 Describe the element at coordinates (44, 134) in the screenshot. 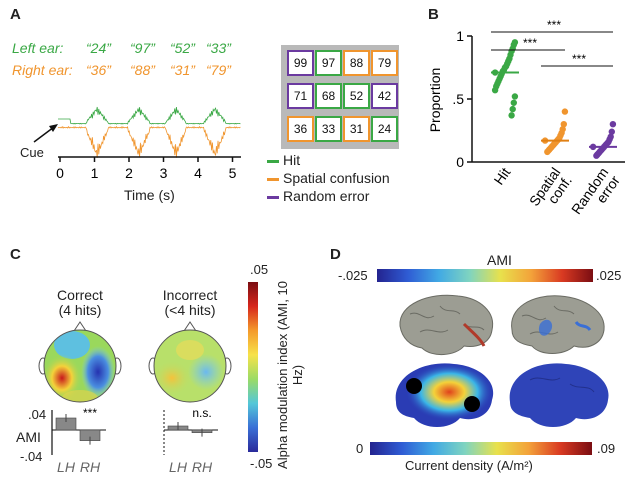

I see `cue-arrow` at that location.